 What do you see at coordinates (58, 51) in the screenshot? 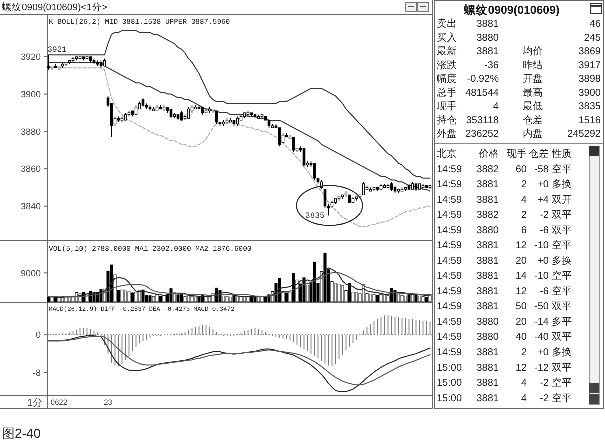
I see `annotation: 3921` at bounding box center [58, 51].